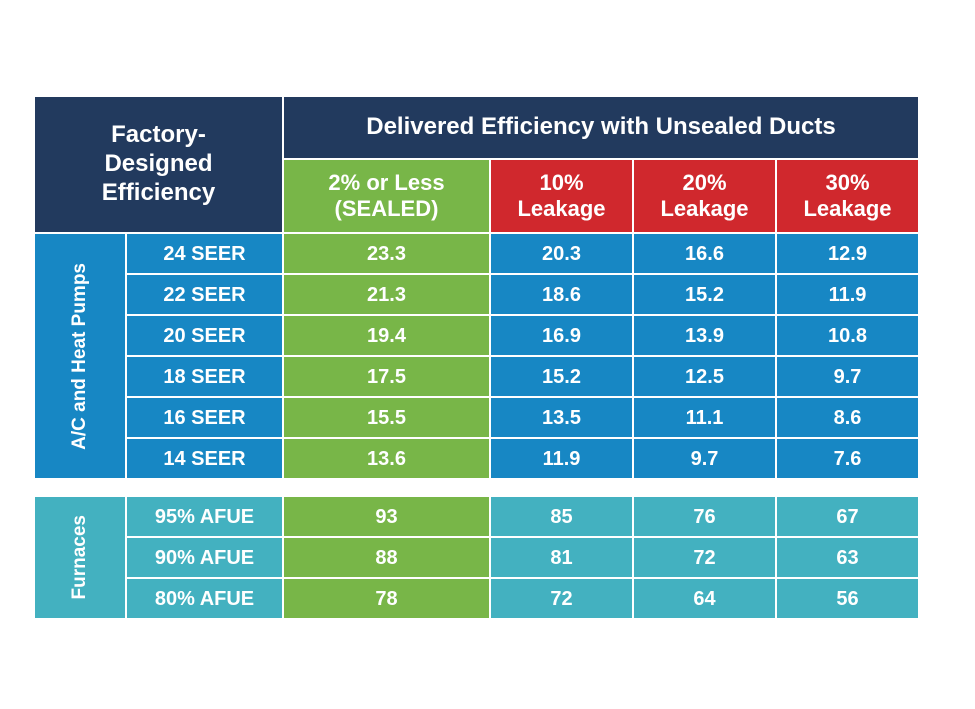  I want to click on row-group-label-furnaces: Furnaces, so click(80, 557).